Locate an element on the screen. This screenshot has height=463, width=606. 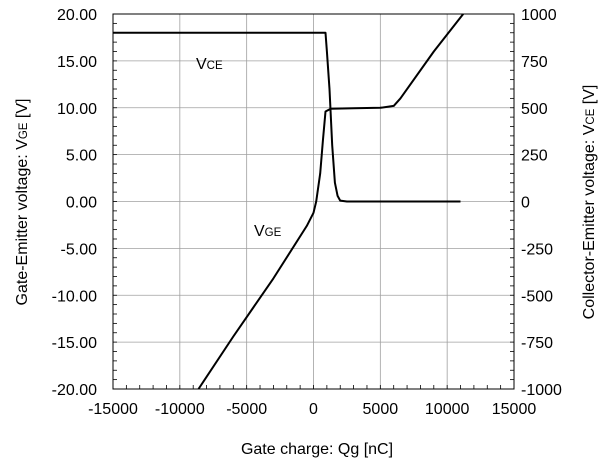
y-left-axis-label-main: Gate-Emitter voltage: V is located at coordinates (22, 222).